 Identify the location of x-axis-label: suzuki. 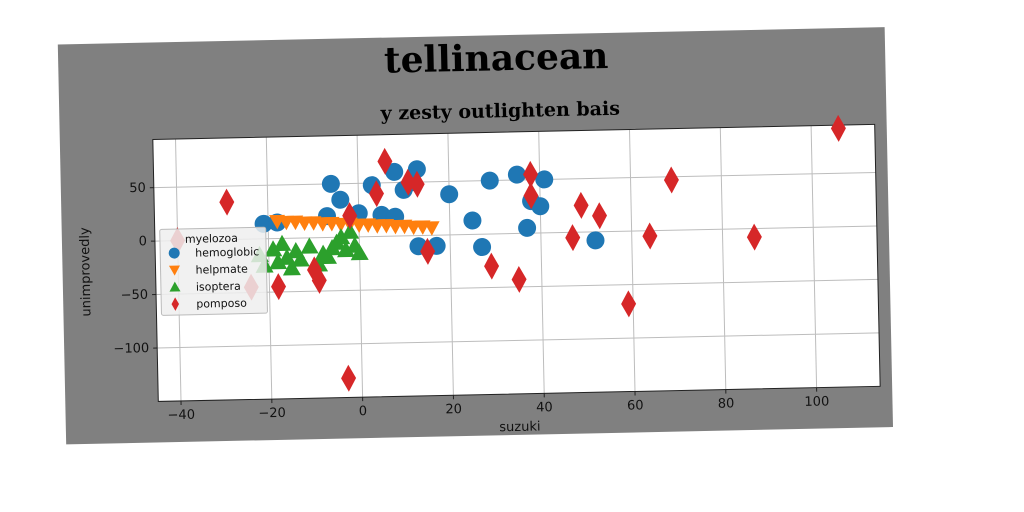
(520, 427).